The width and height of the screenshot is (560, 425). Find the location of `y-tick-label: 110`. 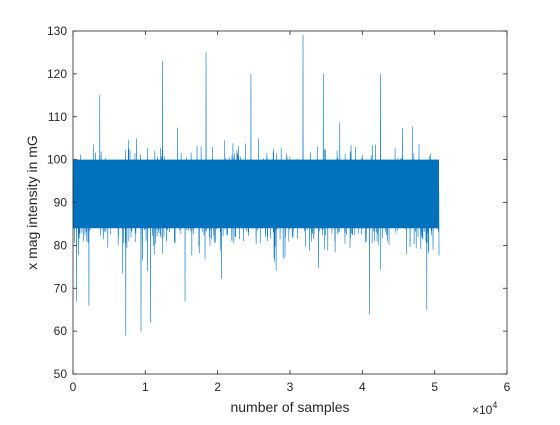

y-tick-label: 110 is located at coordinates (57, 117).